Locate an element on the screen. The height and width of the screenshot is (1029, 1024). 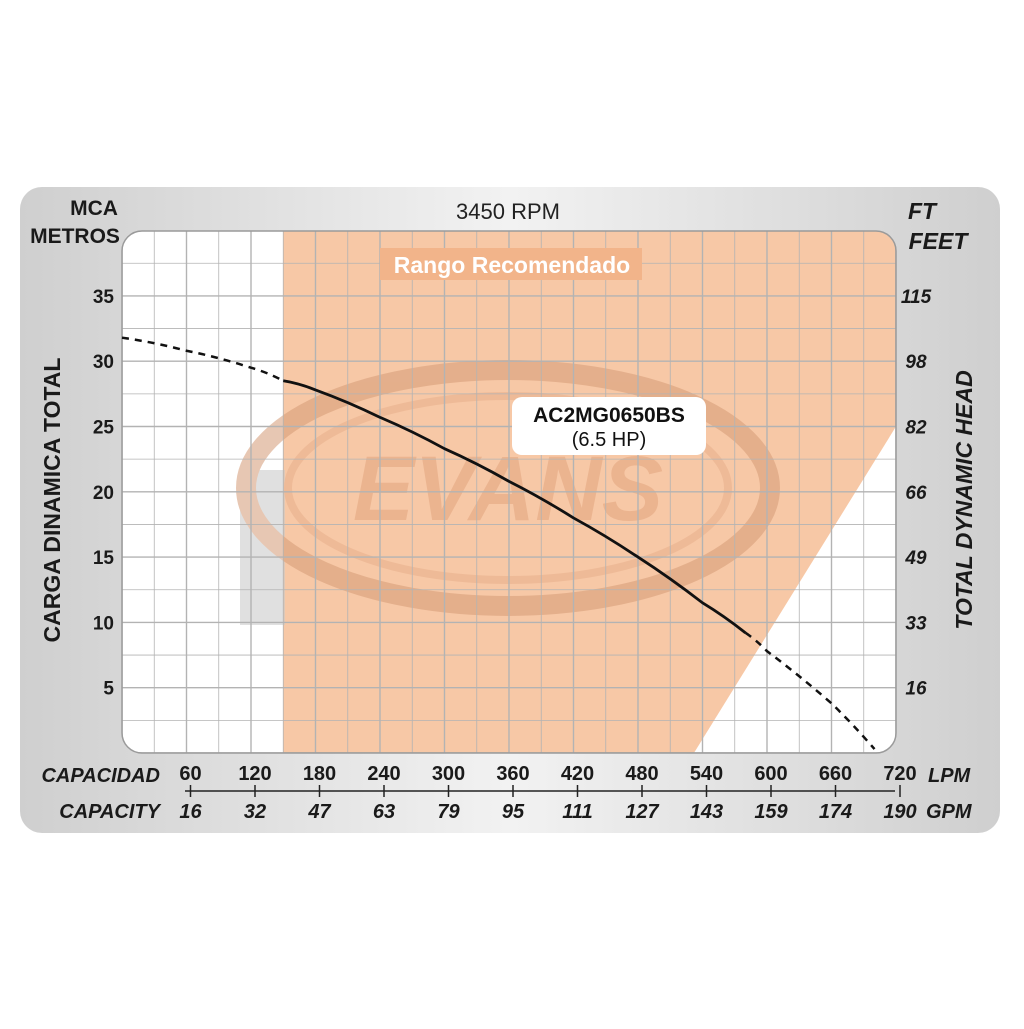
y-right-tick-labels: 16 33 49 66 82 98 115 is located at coordinates (916, 493).